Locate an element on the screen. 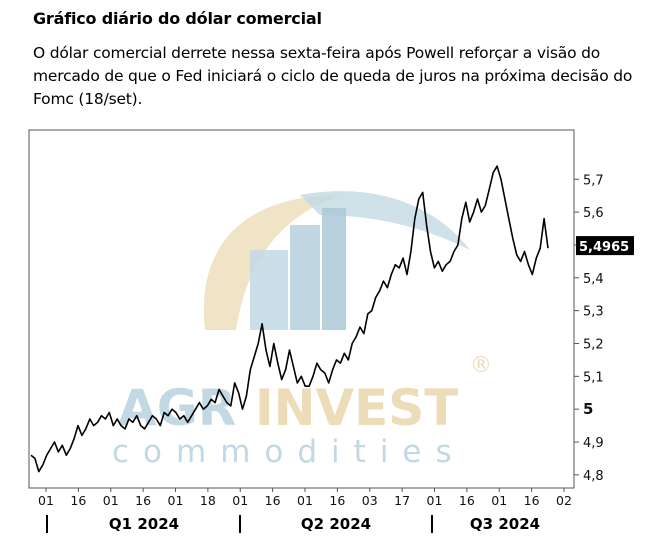 The width and height of the screenshot is (658, 540). y-axis: 4,8 4,9 5 5,1 5,2 5,3 5,4 5,6 5,7 is located at coordinates (589, 328).